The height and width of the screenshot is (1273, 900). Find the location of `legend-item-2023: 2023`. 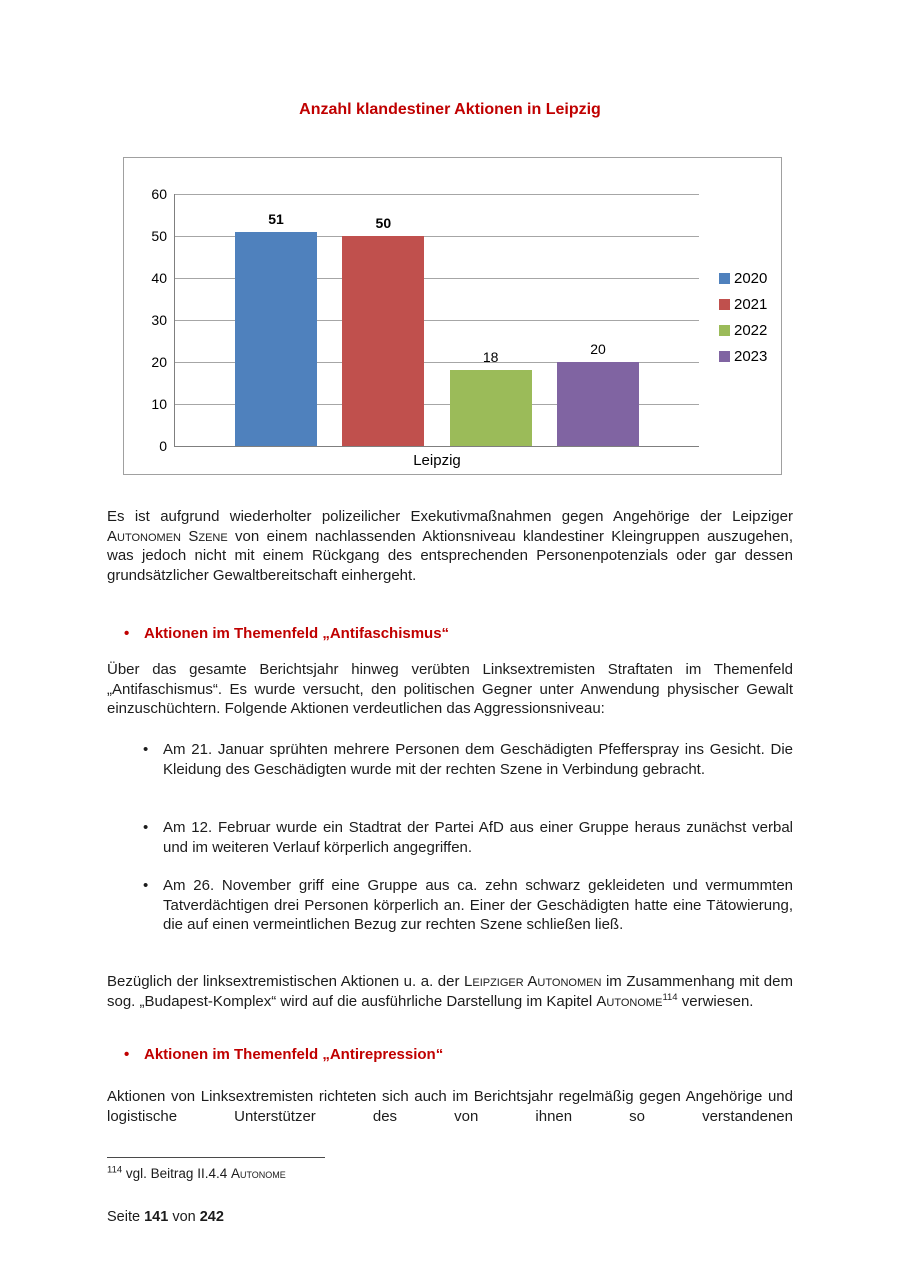

legend-item-2023: 2023 is located at coordinates (743, 356).